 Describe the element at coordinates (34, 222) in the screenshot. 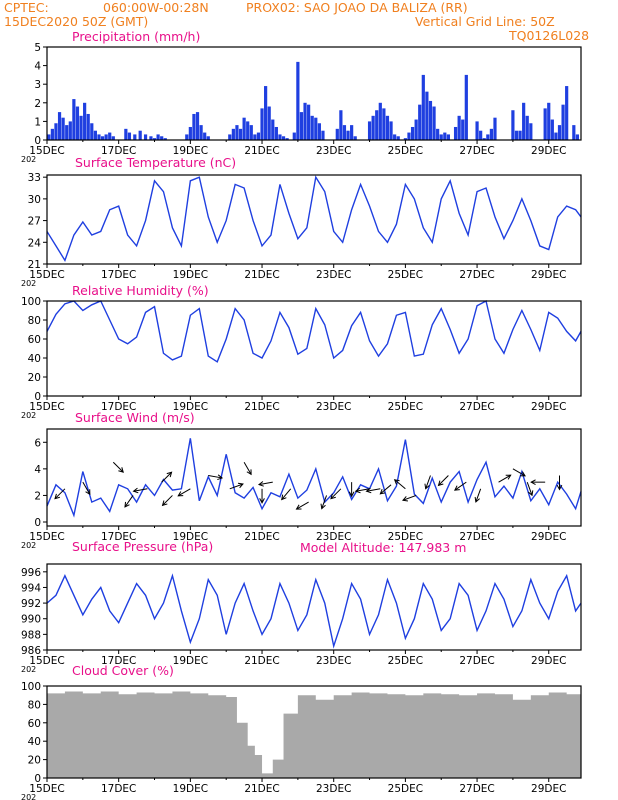

I see `y-tick-label: 27` at that location.